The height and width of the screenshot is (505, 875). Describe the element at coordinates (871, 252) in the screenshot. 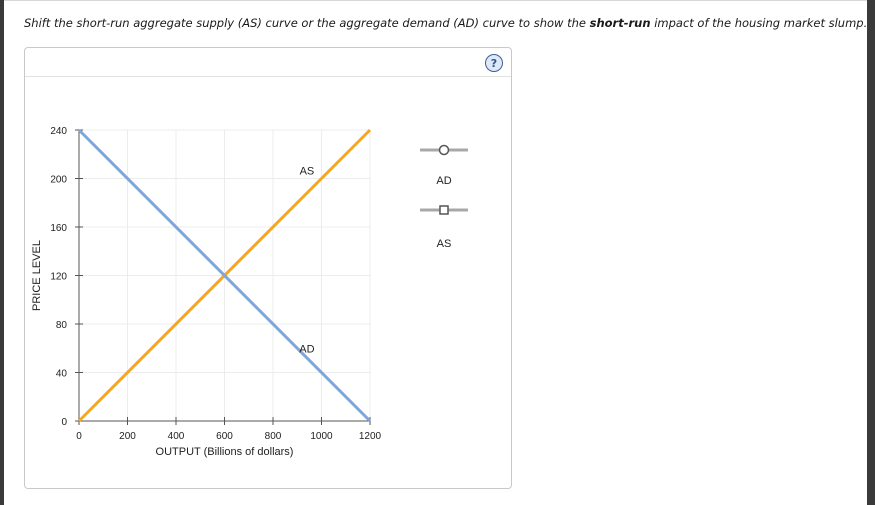

I see `window-frame-right` at that location.